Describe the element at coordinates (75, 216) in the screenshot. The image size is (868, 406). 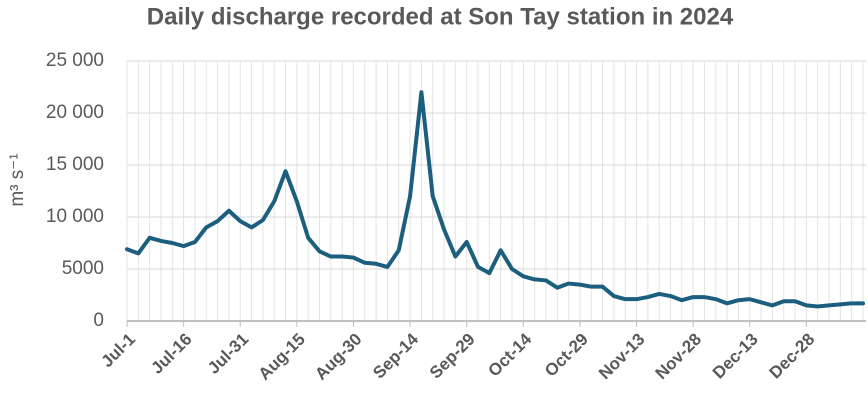
I see `y-tick-label: 10 000` at that location.